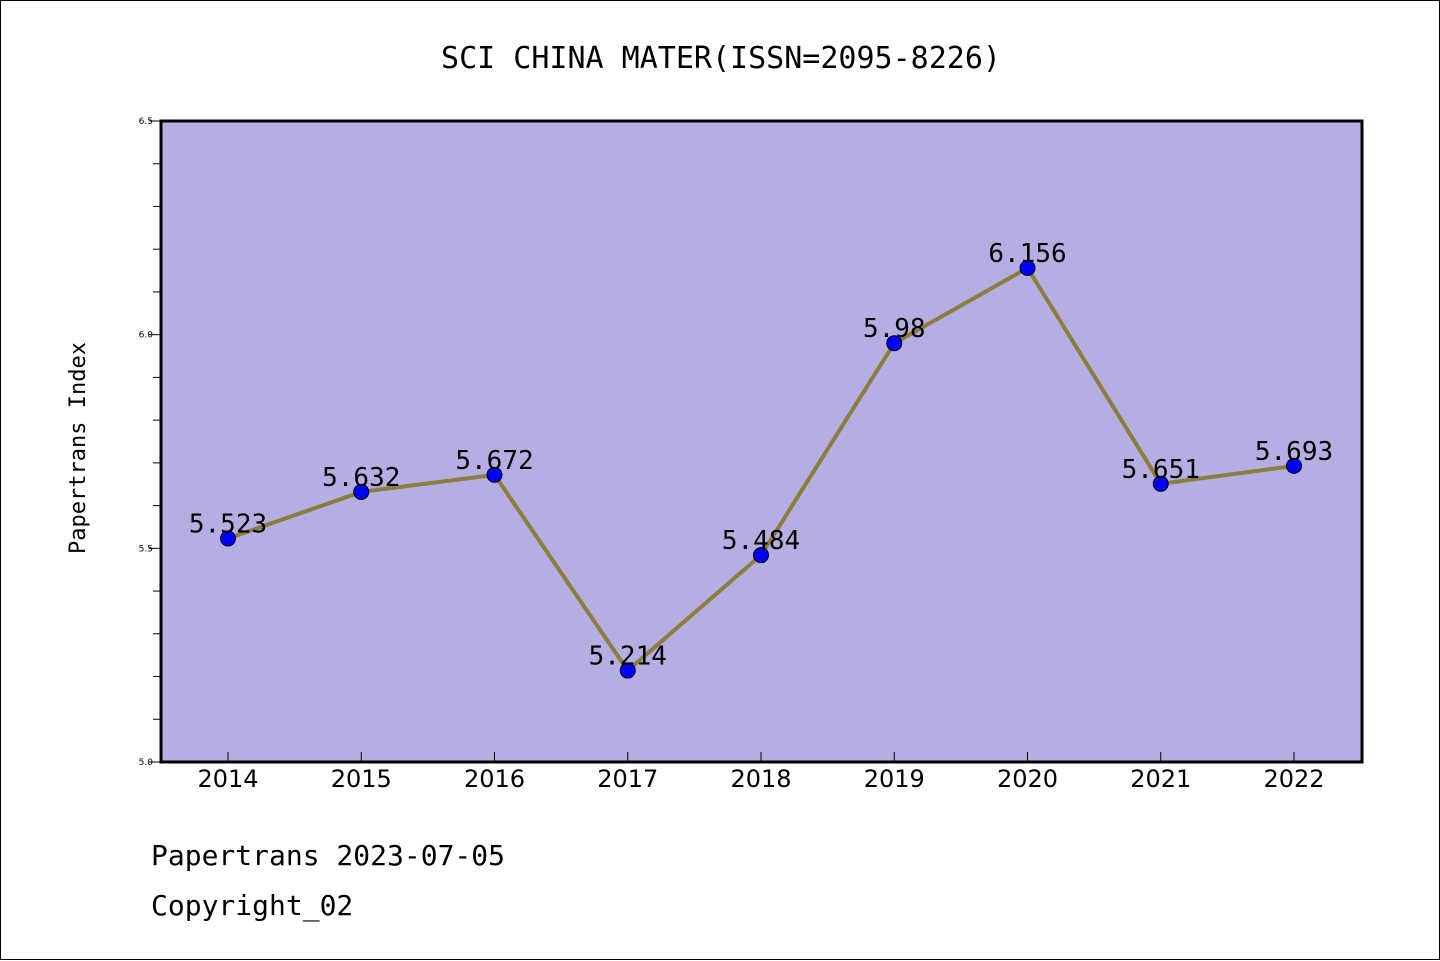 Image resolution: width=1440 pixels, height=961 pixels. What do you see at coordinates (494, 461) in the screenshot?
I see `data-label: 5.672` at bounding box center [494, 461].